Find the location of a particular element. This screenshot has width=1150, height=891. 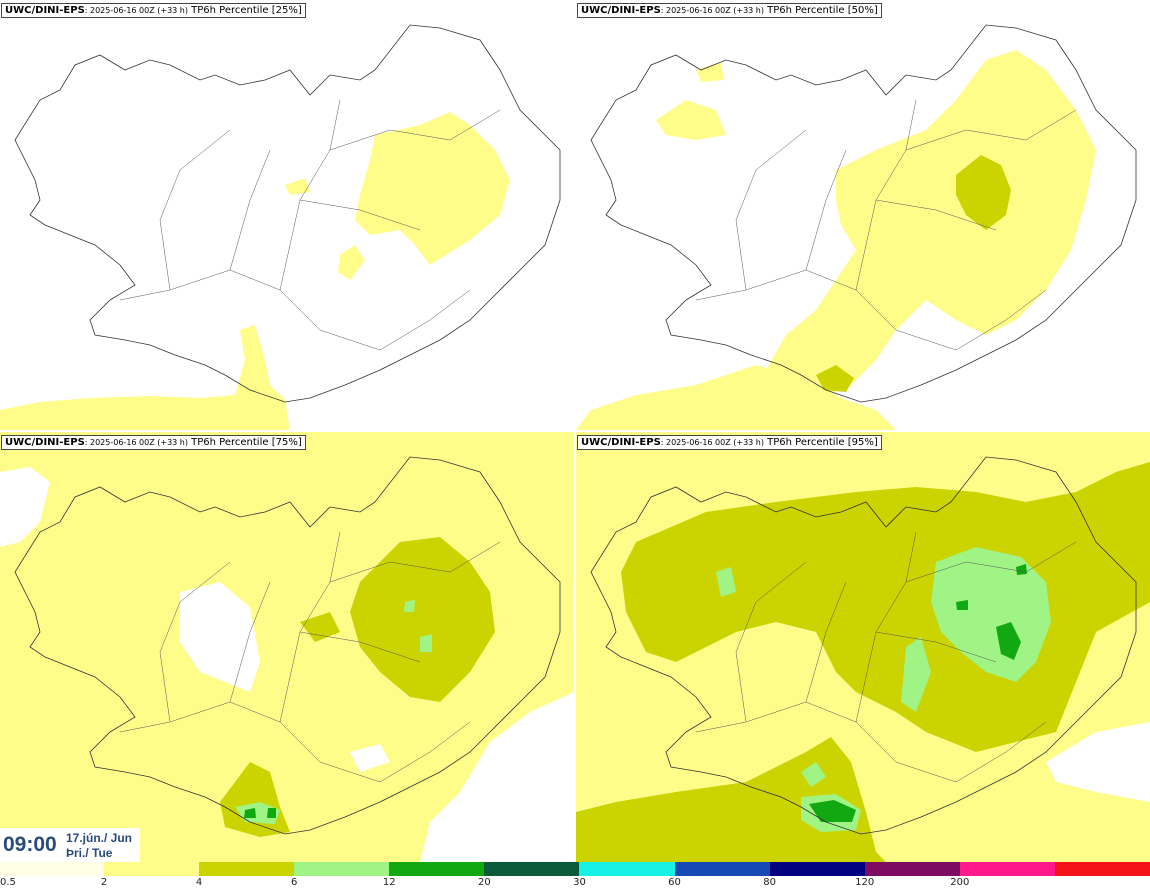

color-legend: 0.5 2 4 6 12 20 30 60 80 120 200 is located at coordinates (575, 876).